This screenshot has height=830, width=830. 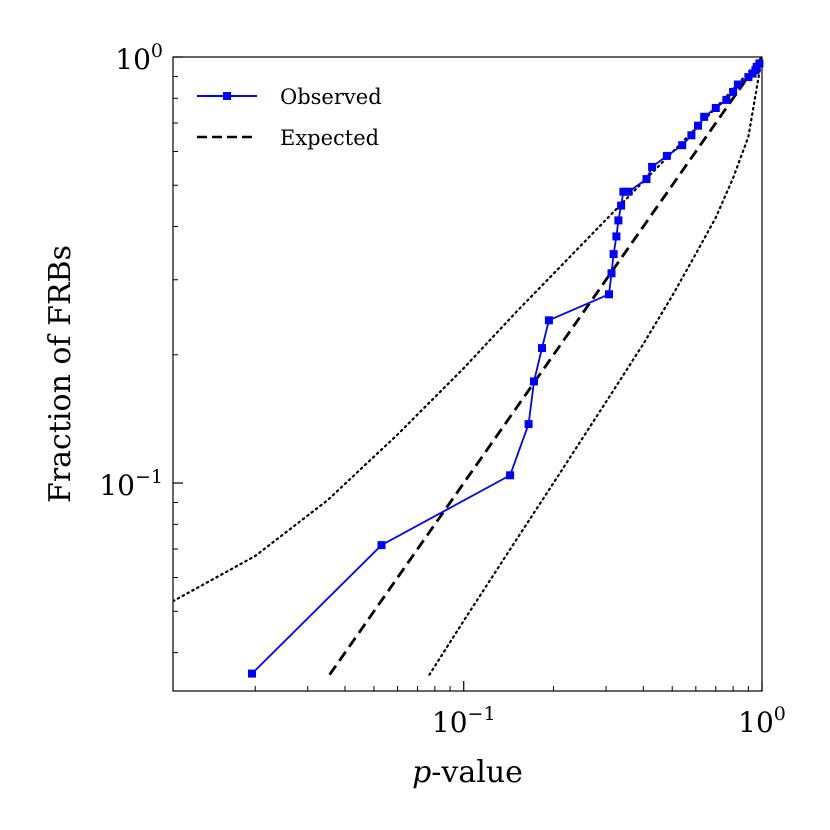 I want to click on y-tick-label-1: 10⁰, so click(x=139, y=58).